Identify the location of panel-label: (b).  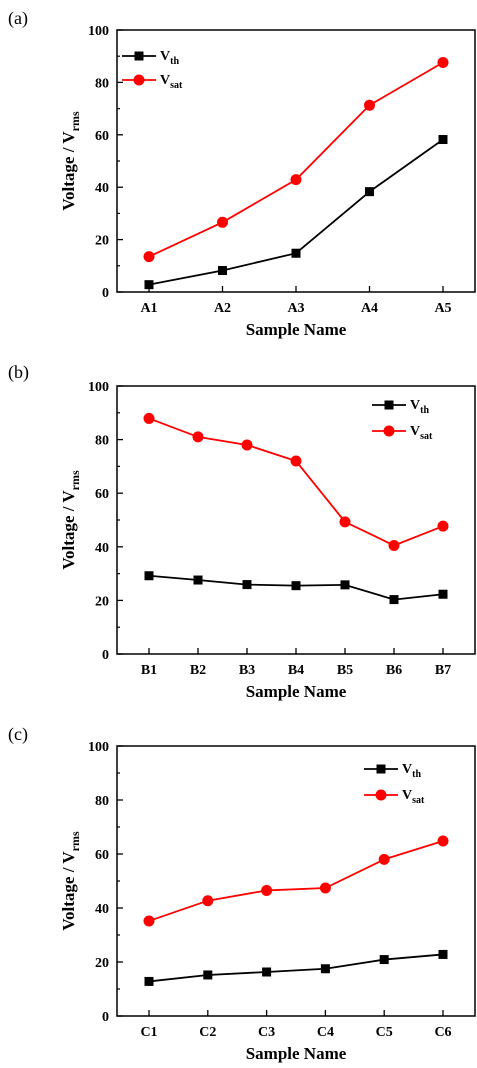
(18, 372).